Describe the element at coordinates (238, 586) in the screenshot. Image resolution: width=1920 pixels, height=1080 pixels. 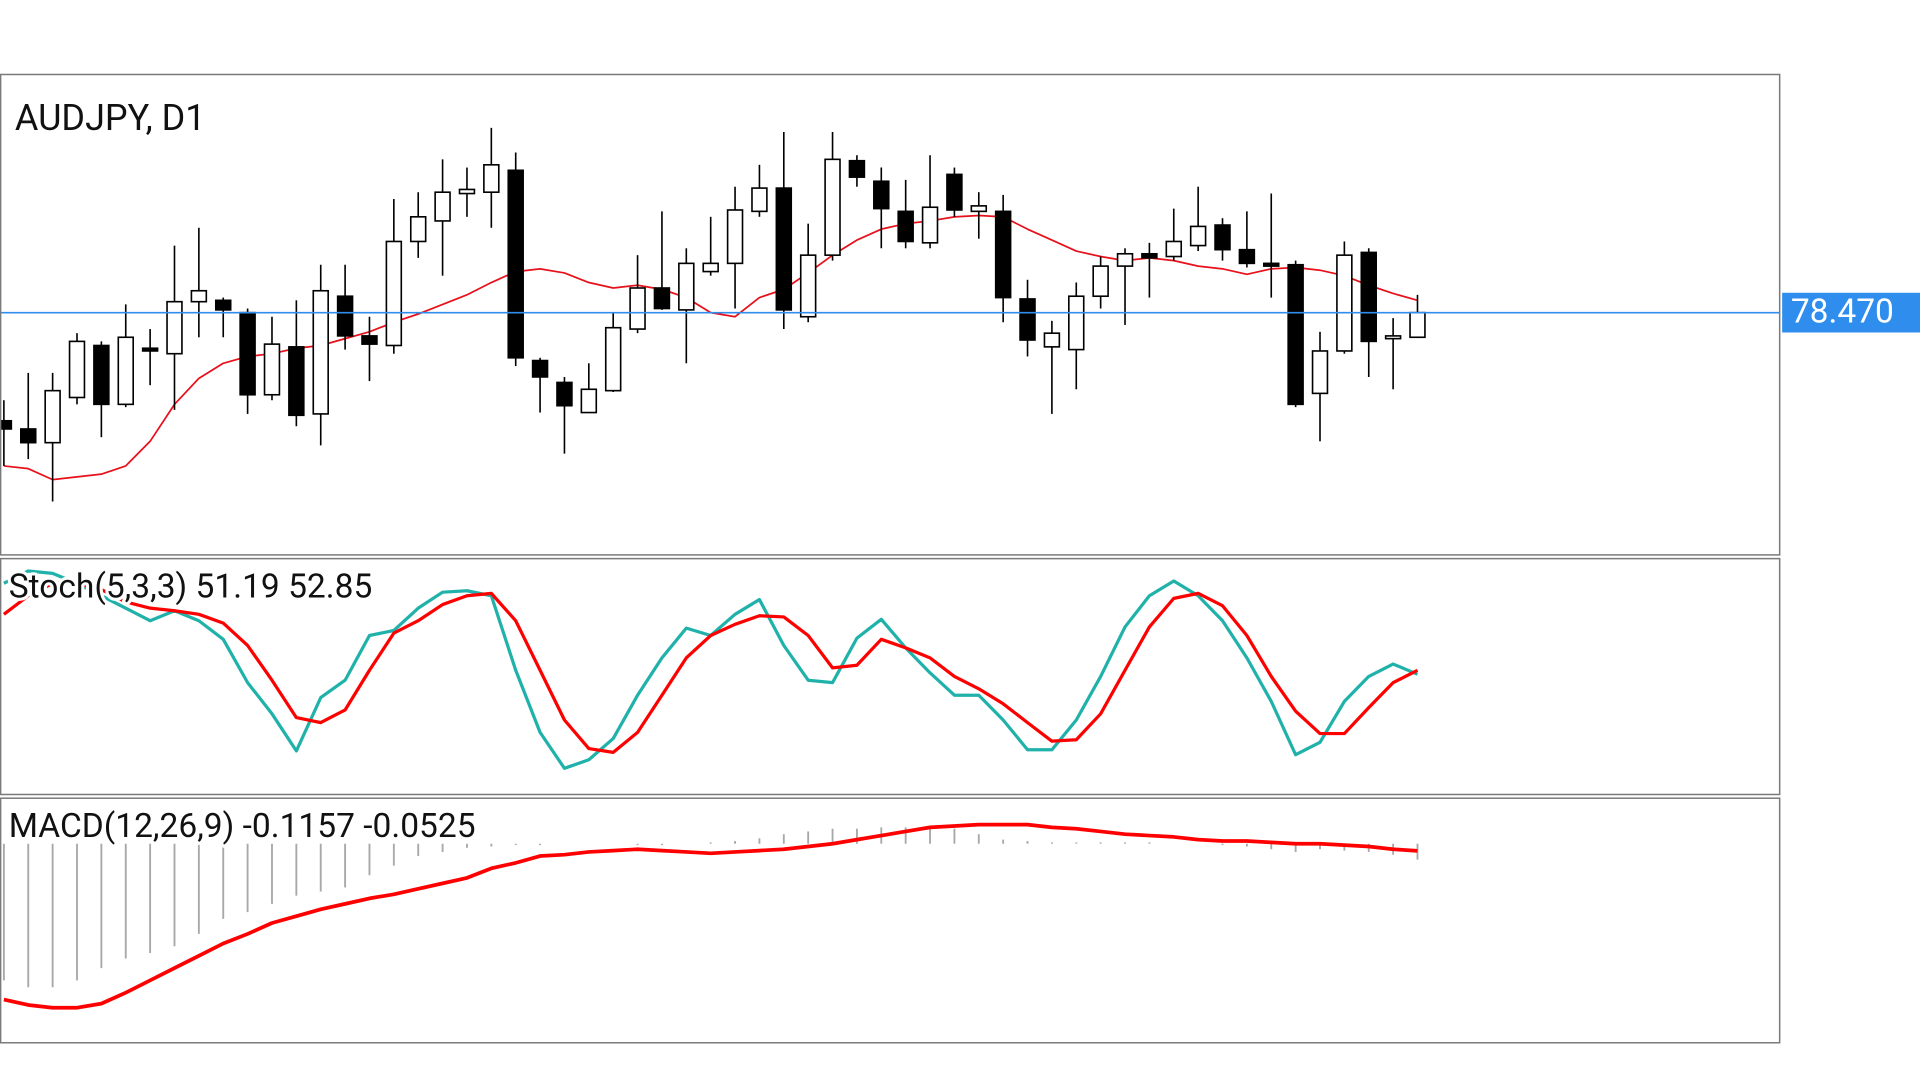
I see `stoch-k-readout: 51.19` at that location.